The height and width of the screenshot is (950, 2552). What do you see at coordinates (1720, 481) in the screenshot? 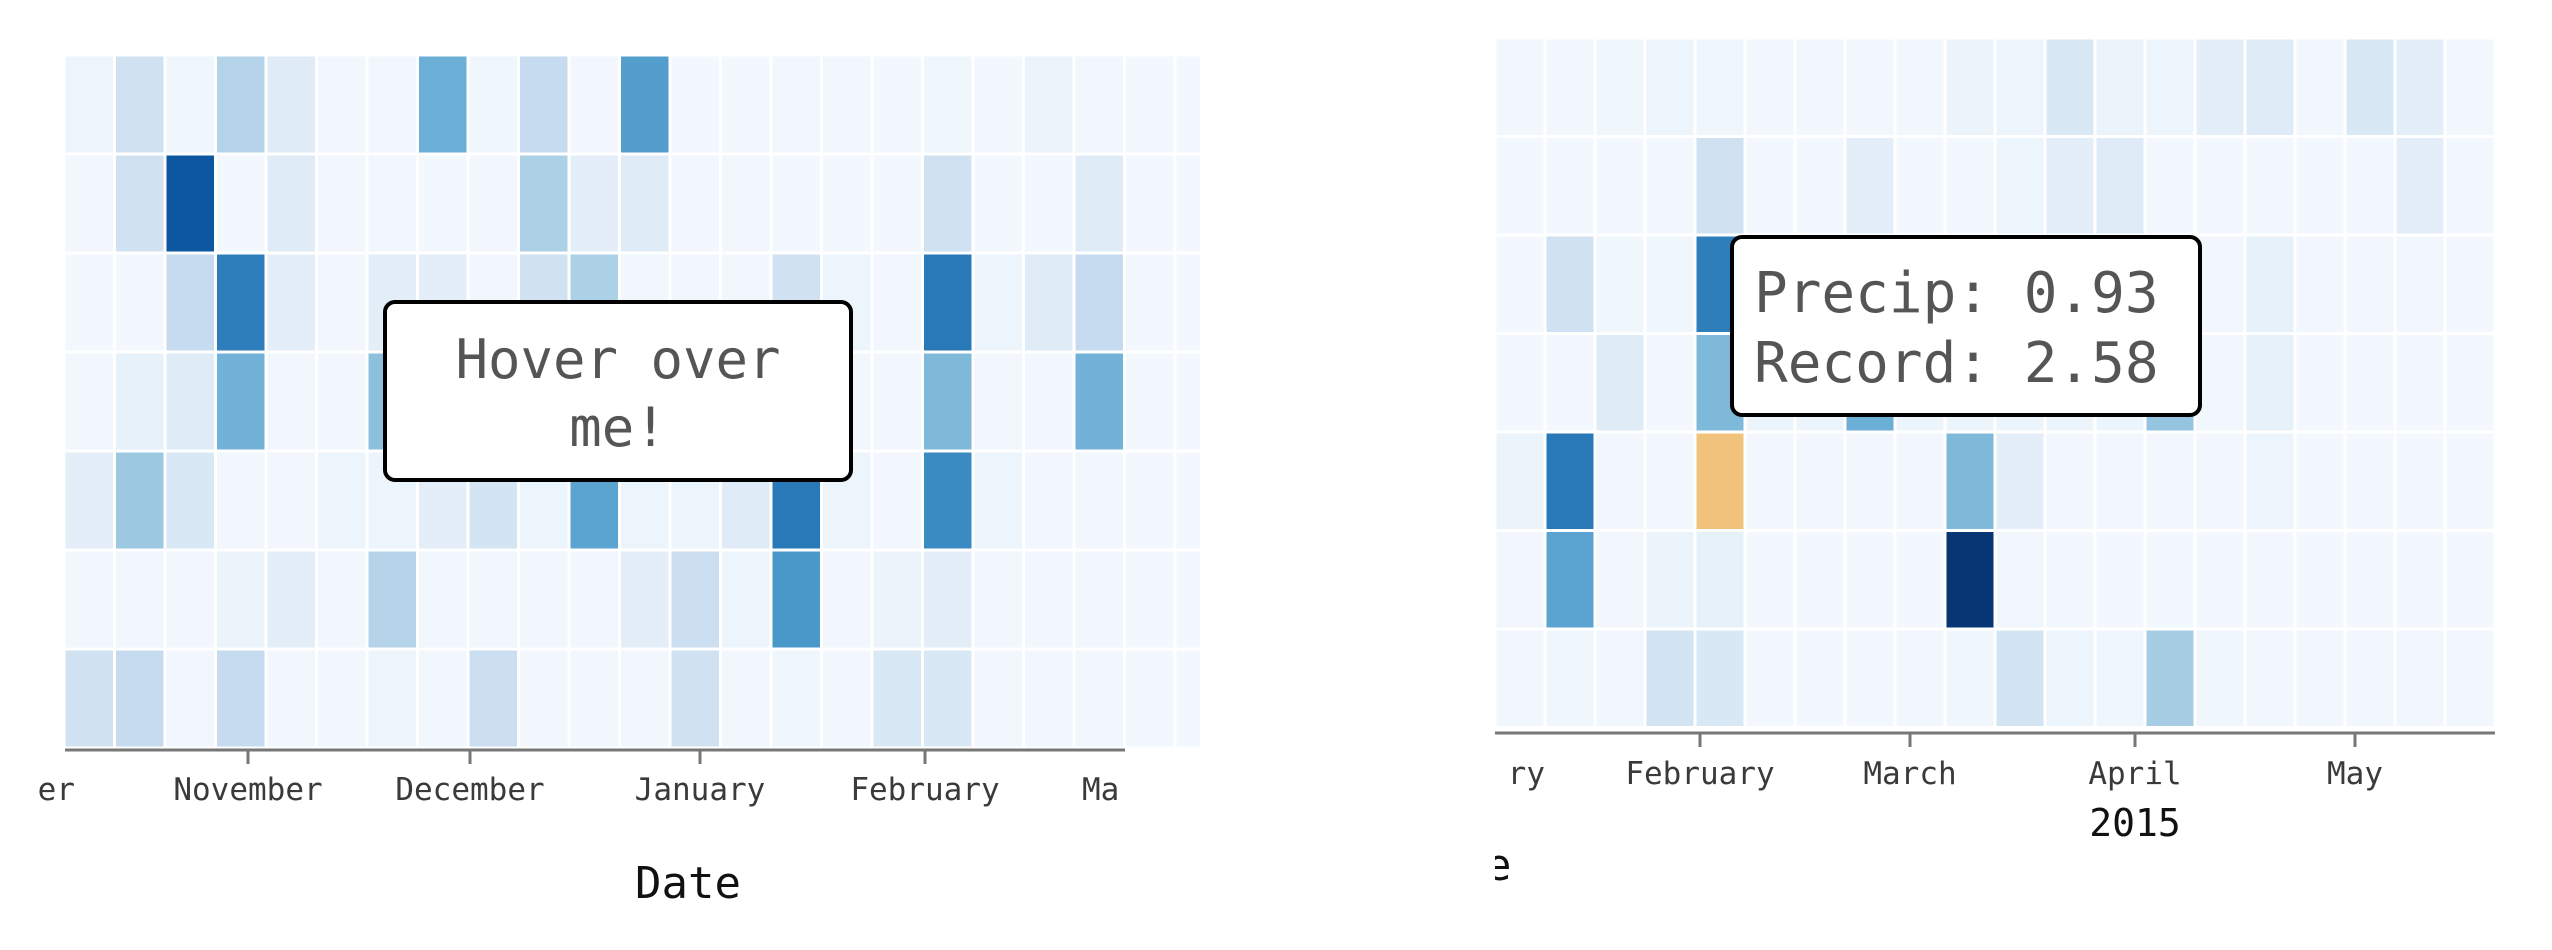
I see `highlighted-heatmap-cell` at bounding box center [1720, 481].